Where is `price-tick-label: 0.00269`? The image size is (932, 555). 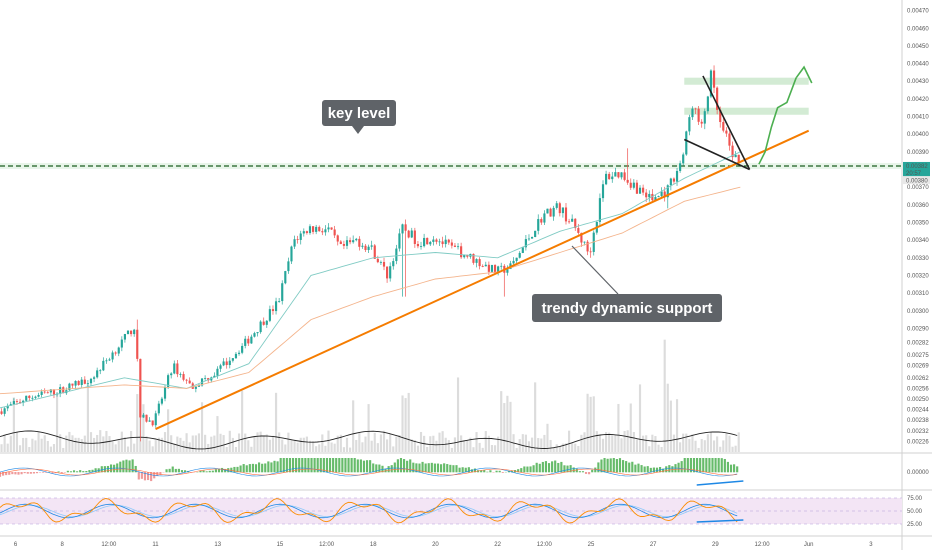 price-tick-label: 0.00269 is located at coordinates (918, 366).